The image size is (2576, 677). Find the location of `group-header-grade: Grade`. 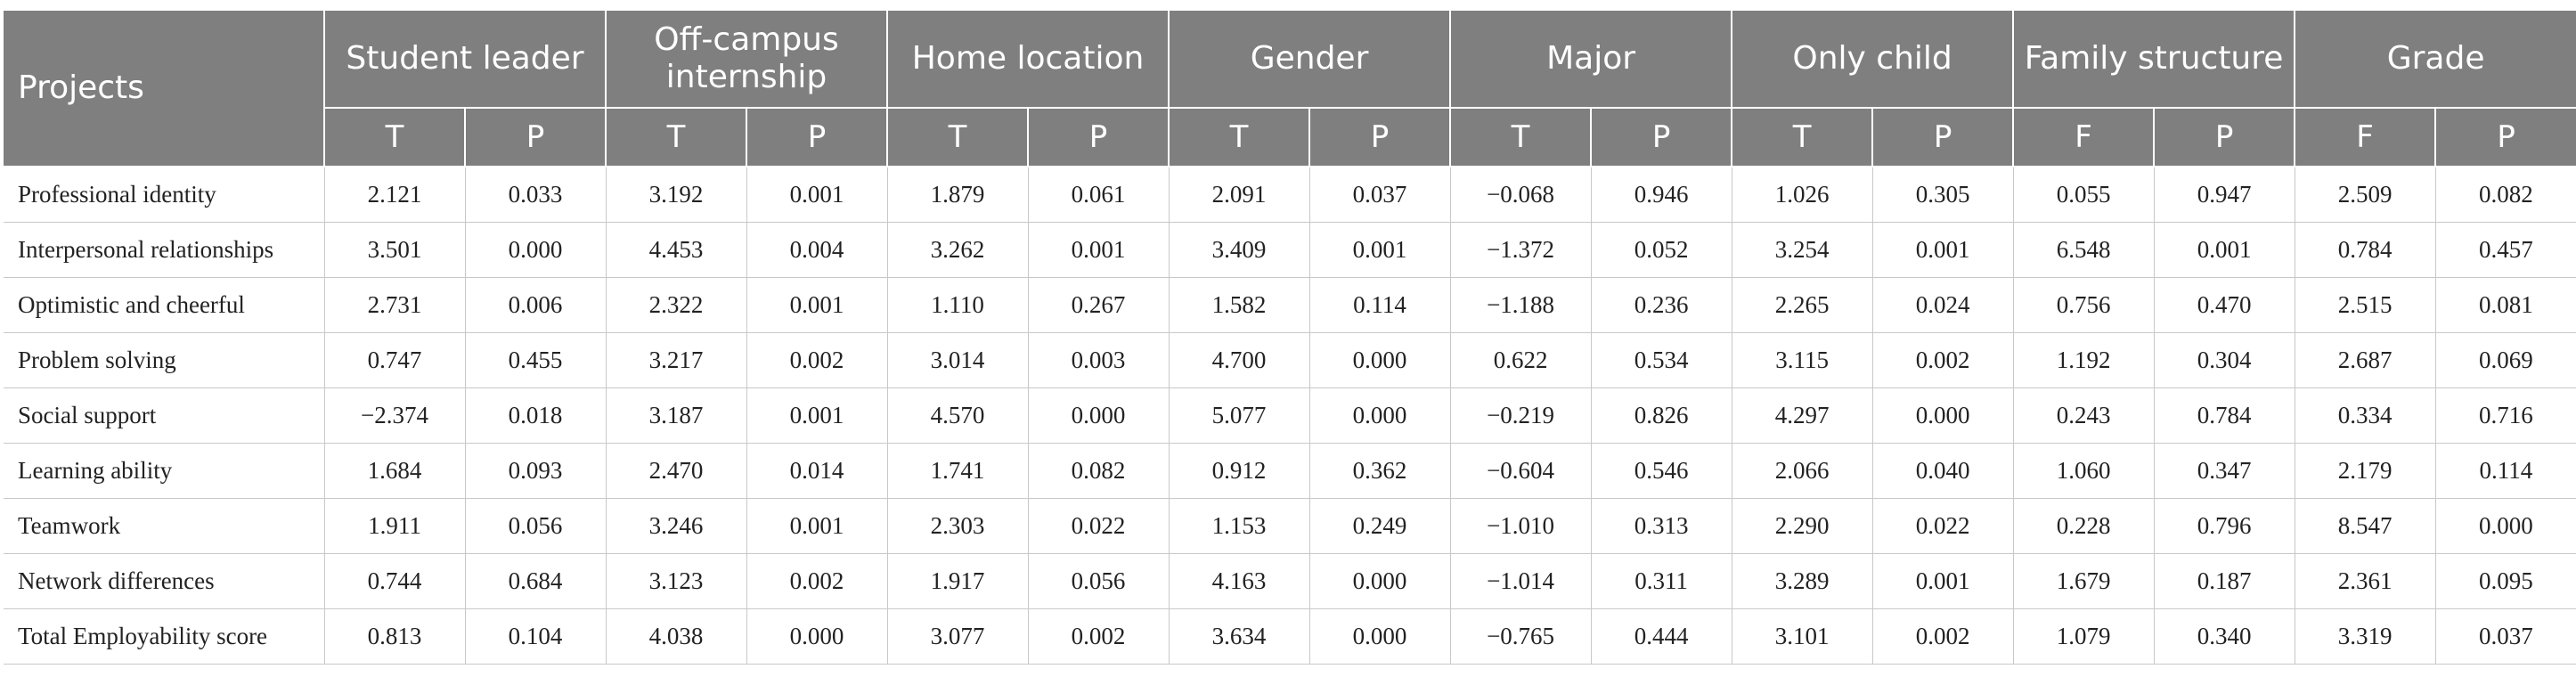

group-header-grade: Grade is located at coordinates (2435, 59).